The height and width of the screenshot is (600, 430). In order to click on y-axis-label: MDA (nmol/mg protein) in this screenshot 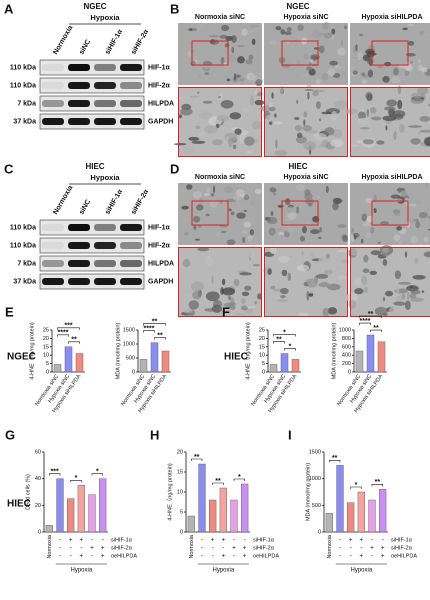, I will do `click(334, 351)`.